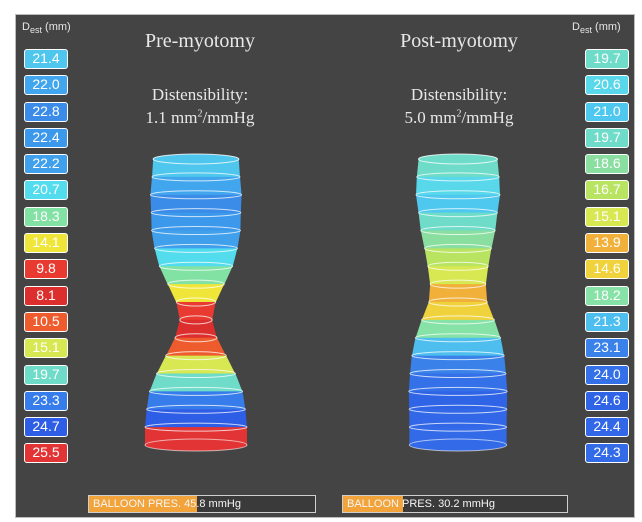 This screenshot has height=522, width=642. I want to click on post-diameter-box: 13.9, so click(607, 243).